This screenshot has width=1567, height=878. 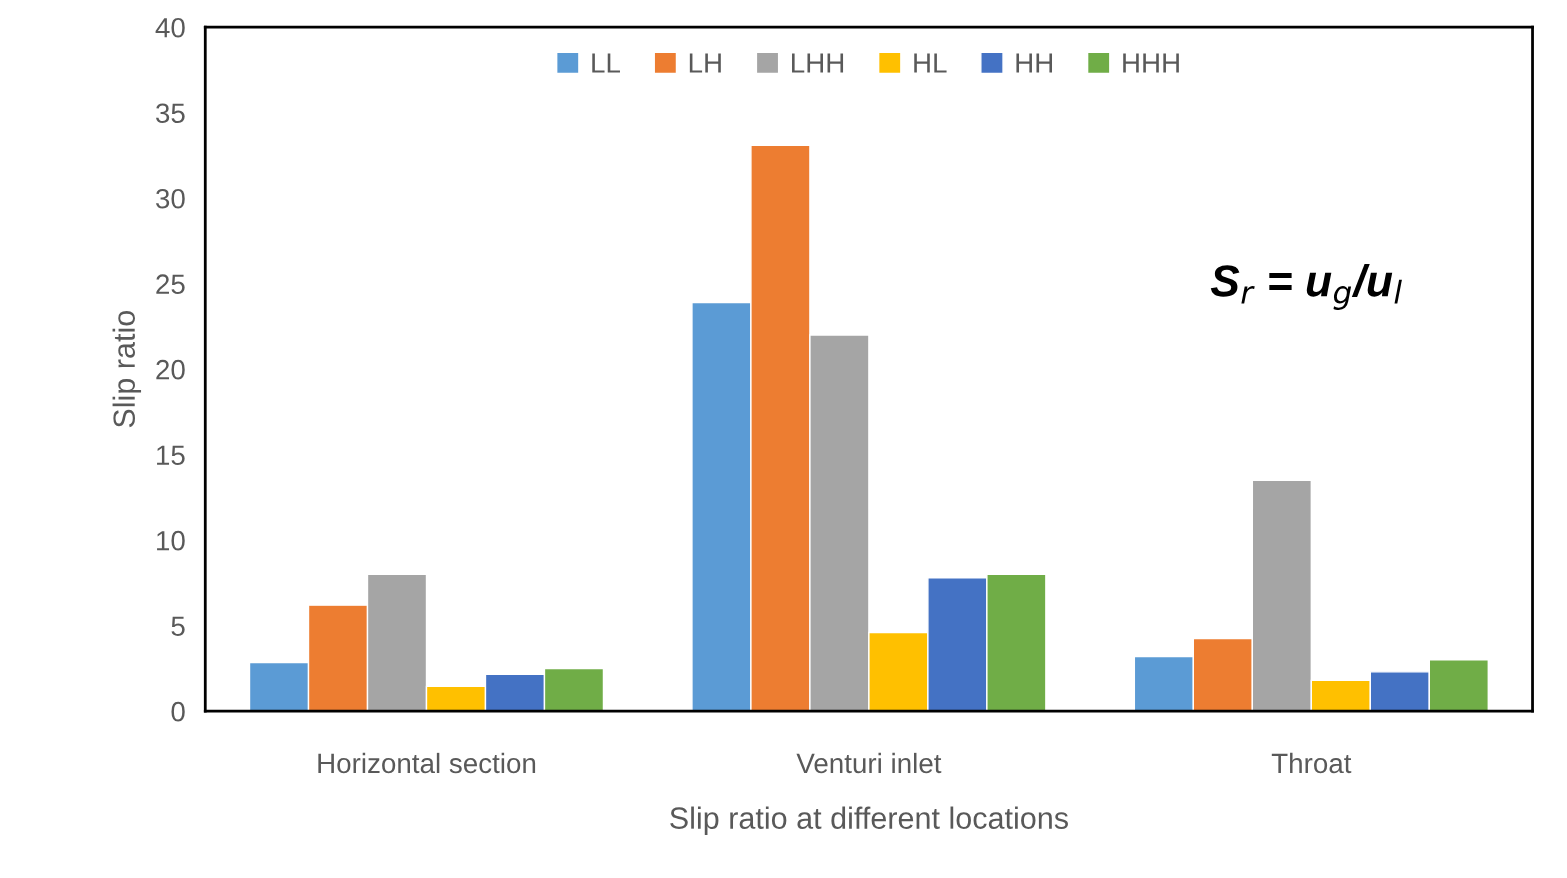 What do you see at coordinates (1151, 63) in the screenshot?
I see `legend-label: HHH` at bounding box center [1151, 63].